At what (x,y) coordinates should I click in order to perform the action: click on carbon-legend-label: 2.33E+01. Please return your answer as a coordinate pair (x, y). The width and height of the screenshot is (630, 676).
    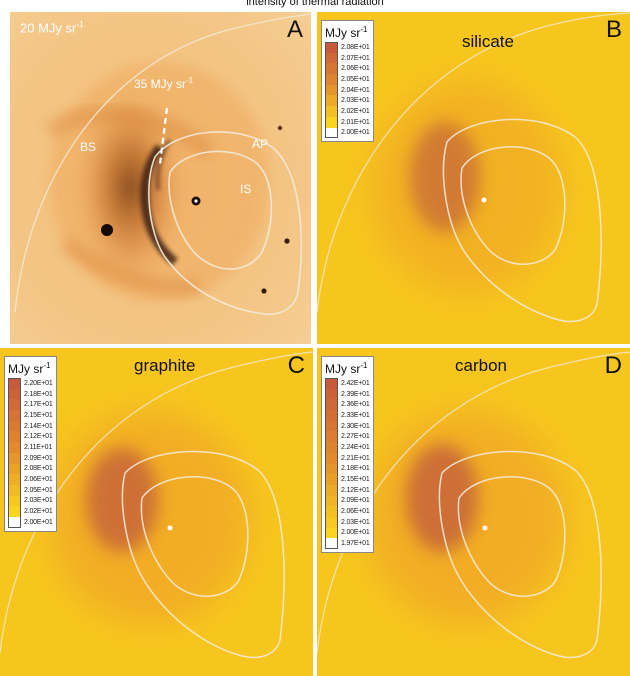
    Looking at the image, I should click on (355, 415).